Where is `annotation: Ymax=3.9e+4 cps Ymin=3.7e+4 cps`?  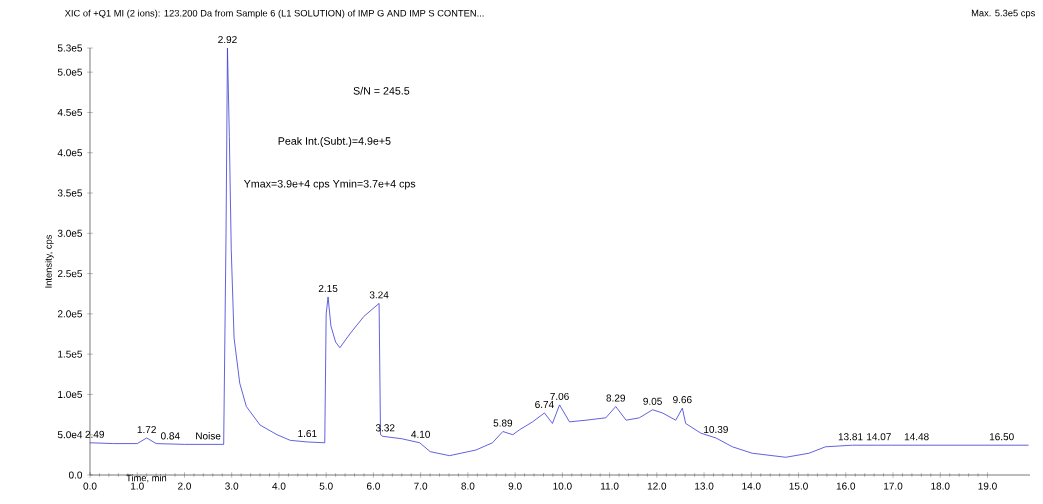
annotation: Ymax=3.9e+4 cps Ymin=3.7e+4 cps is located at coordinates (329, 184).